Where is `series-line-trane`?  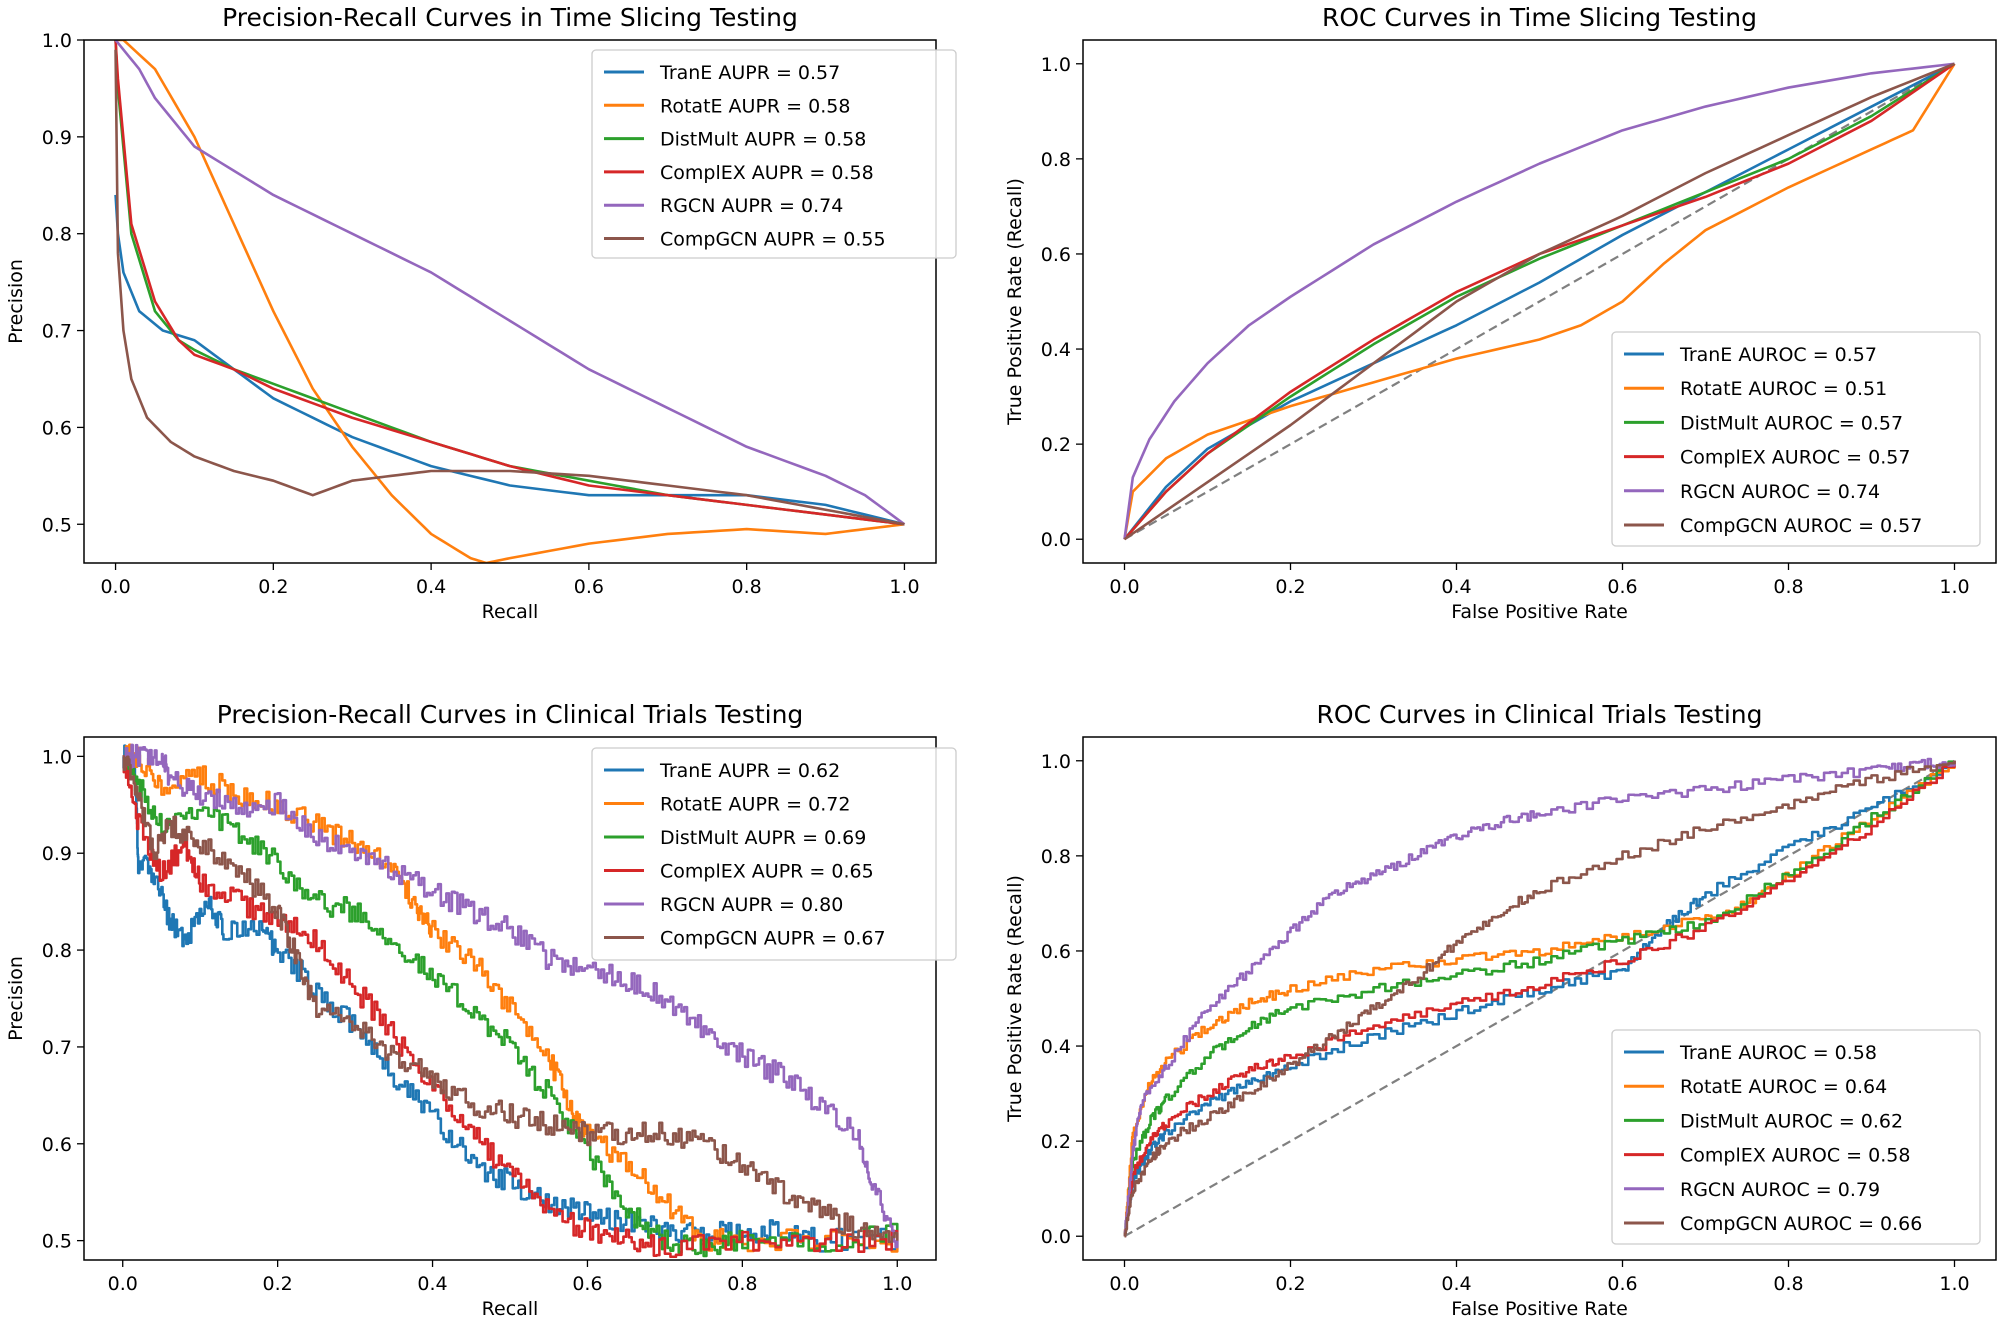
series-line-trane is located at coordinates (1539, 301).